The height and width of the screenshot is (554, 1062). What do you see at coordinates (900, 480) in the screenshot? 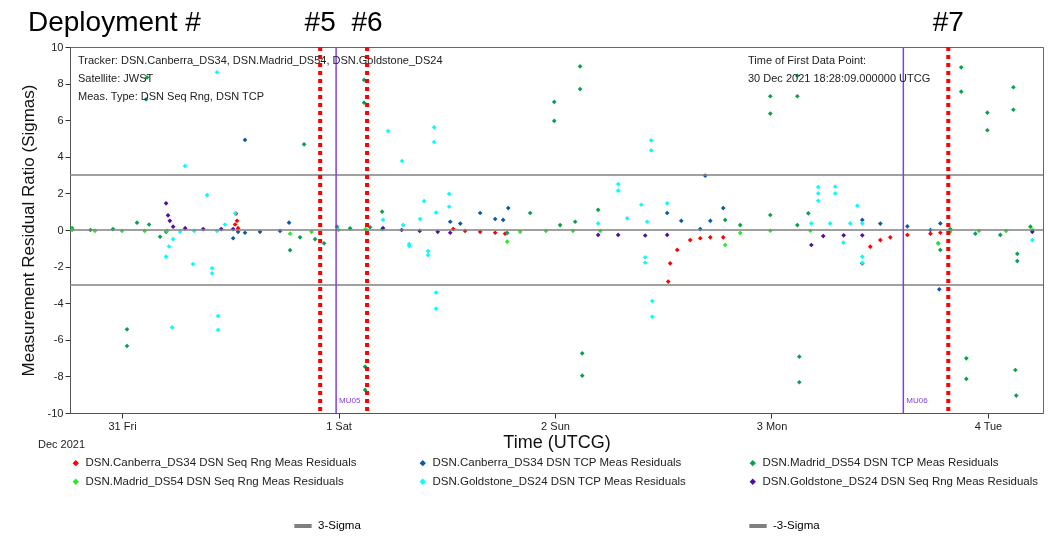
I see `legend-label: DSN.Goldstone_DS24 DSN Seq Rng Meas Residuals` at bounding box center [900, 480].